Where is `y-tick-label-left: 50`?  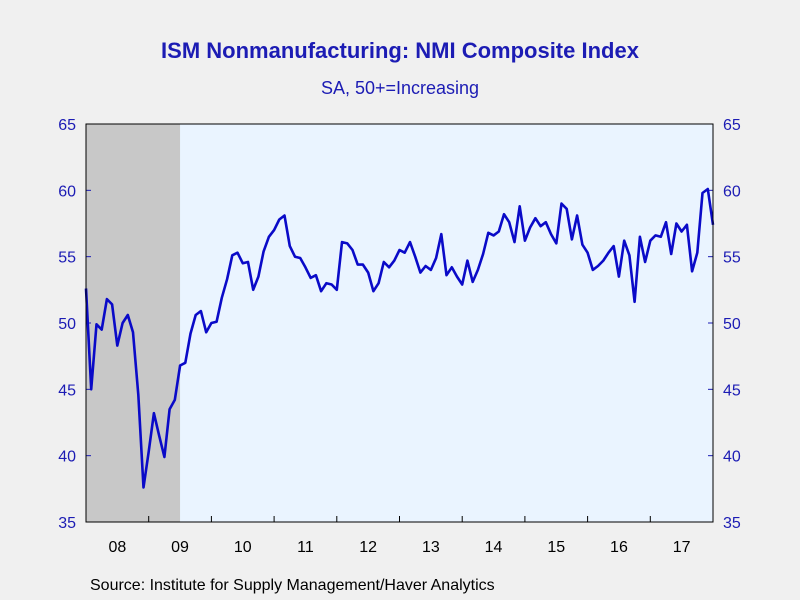 y-tick-label-left: 50 is located at coordinates (67, 324).